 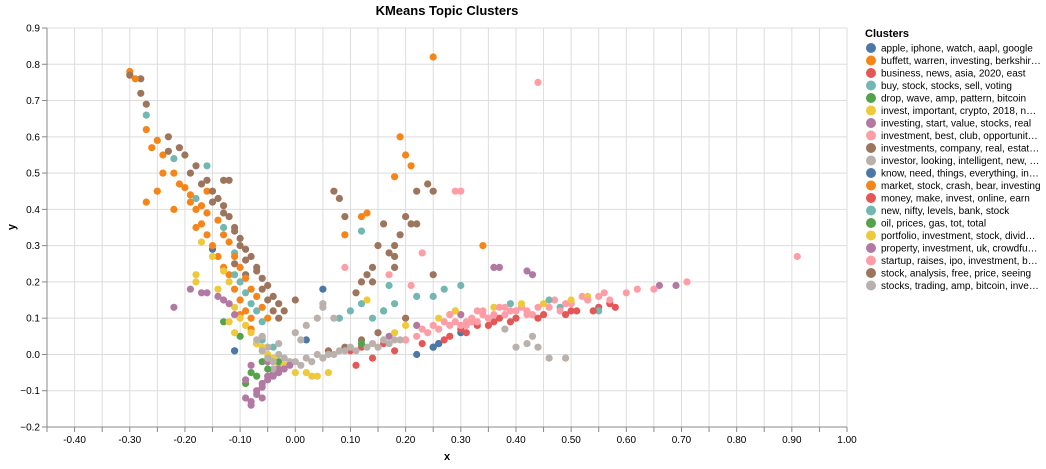 I want to click on y-tick-label: 0.4, so click(x=33, y=210).